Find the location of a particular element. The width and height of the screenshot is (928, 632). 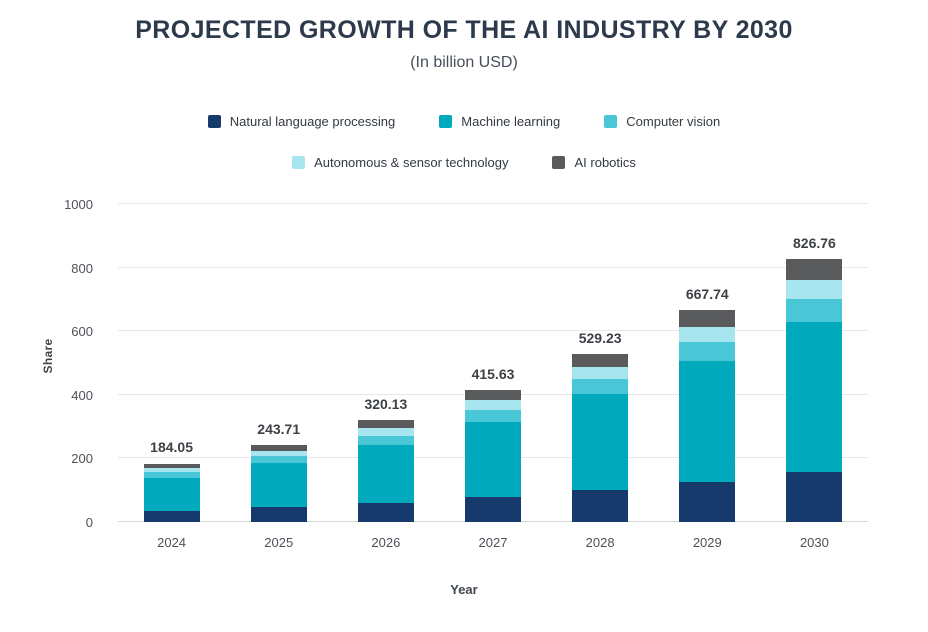

bar-group-2027: 415.63 is located at coordinates (492, 363).